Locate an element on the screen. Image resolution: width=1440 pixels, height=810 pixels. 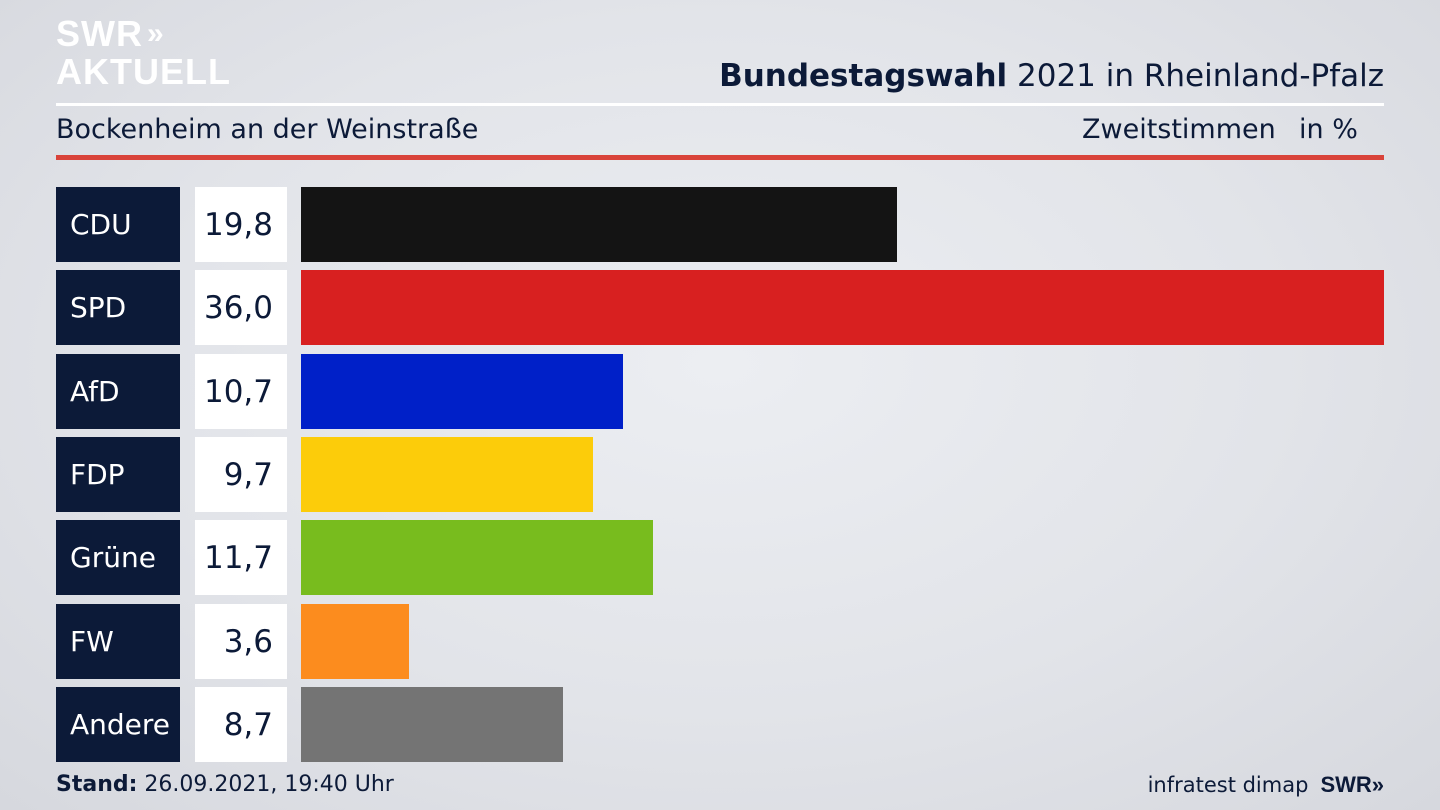
timestamp: Stand: 26.09.2021, 19:40 Uhr is located at coordinates (225, 784).